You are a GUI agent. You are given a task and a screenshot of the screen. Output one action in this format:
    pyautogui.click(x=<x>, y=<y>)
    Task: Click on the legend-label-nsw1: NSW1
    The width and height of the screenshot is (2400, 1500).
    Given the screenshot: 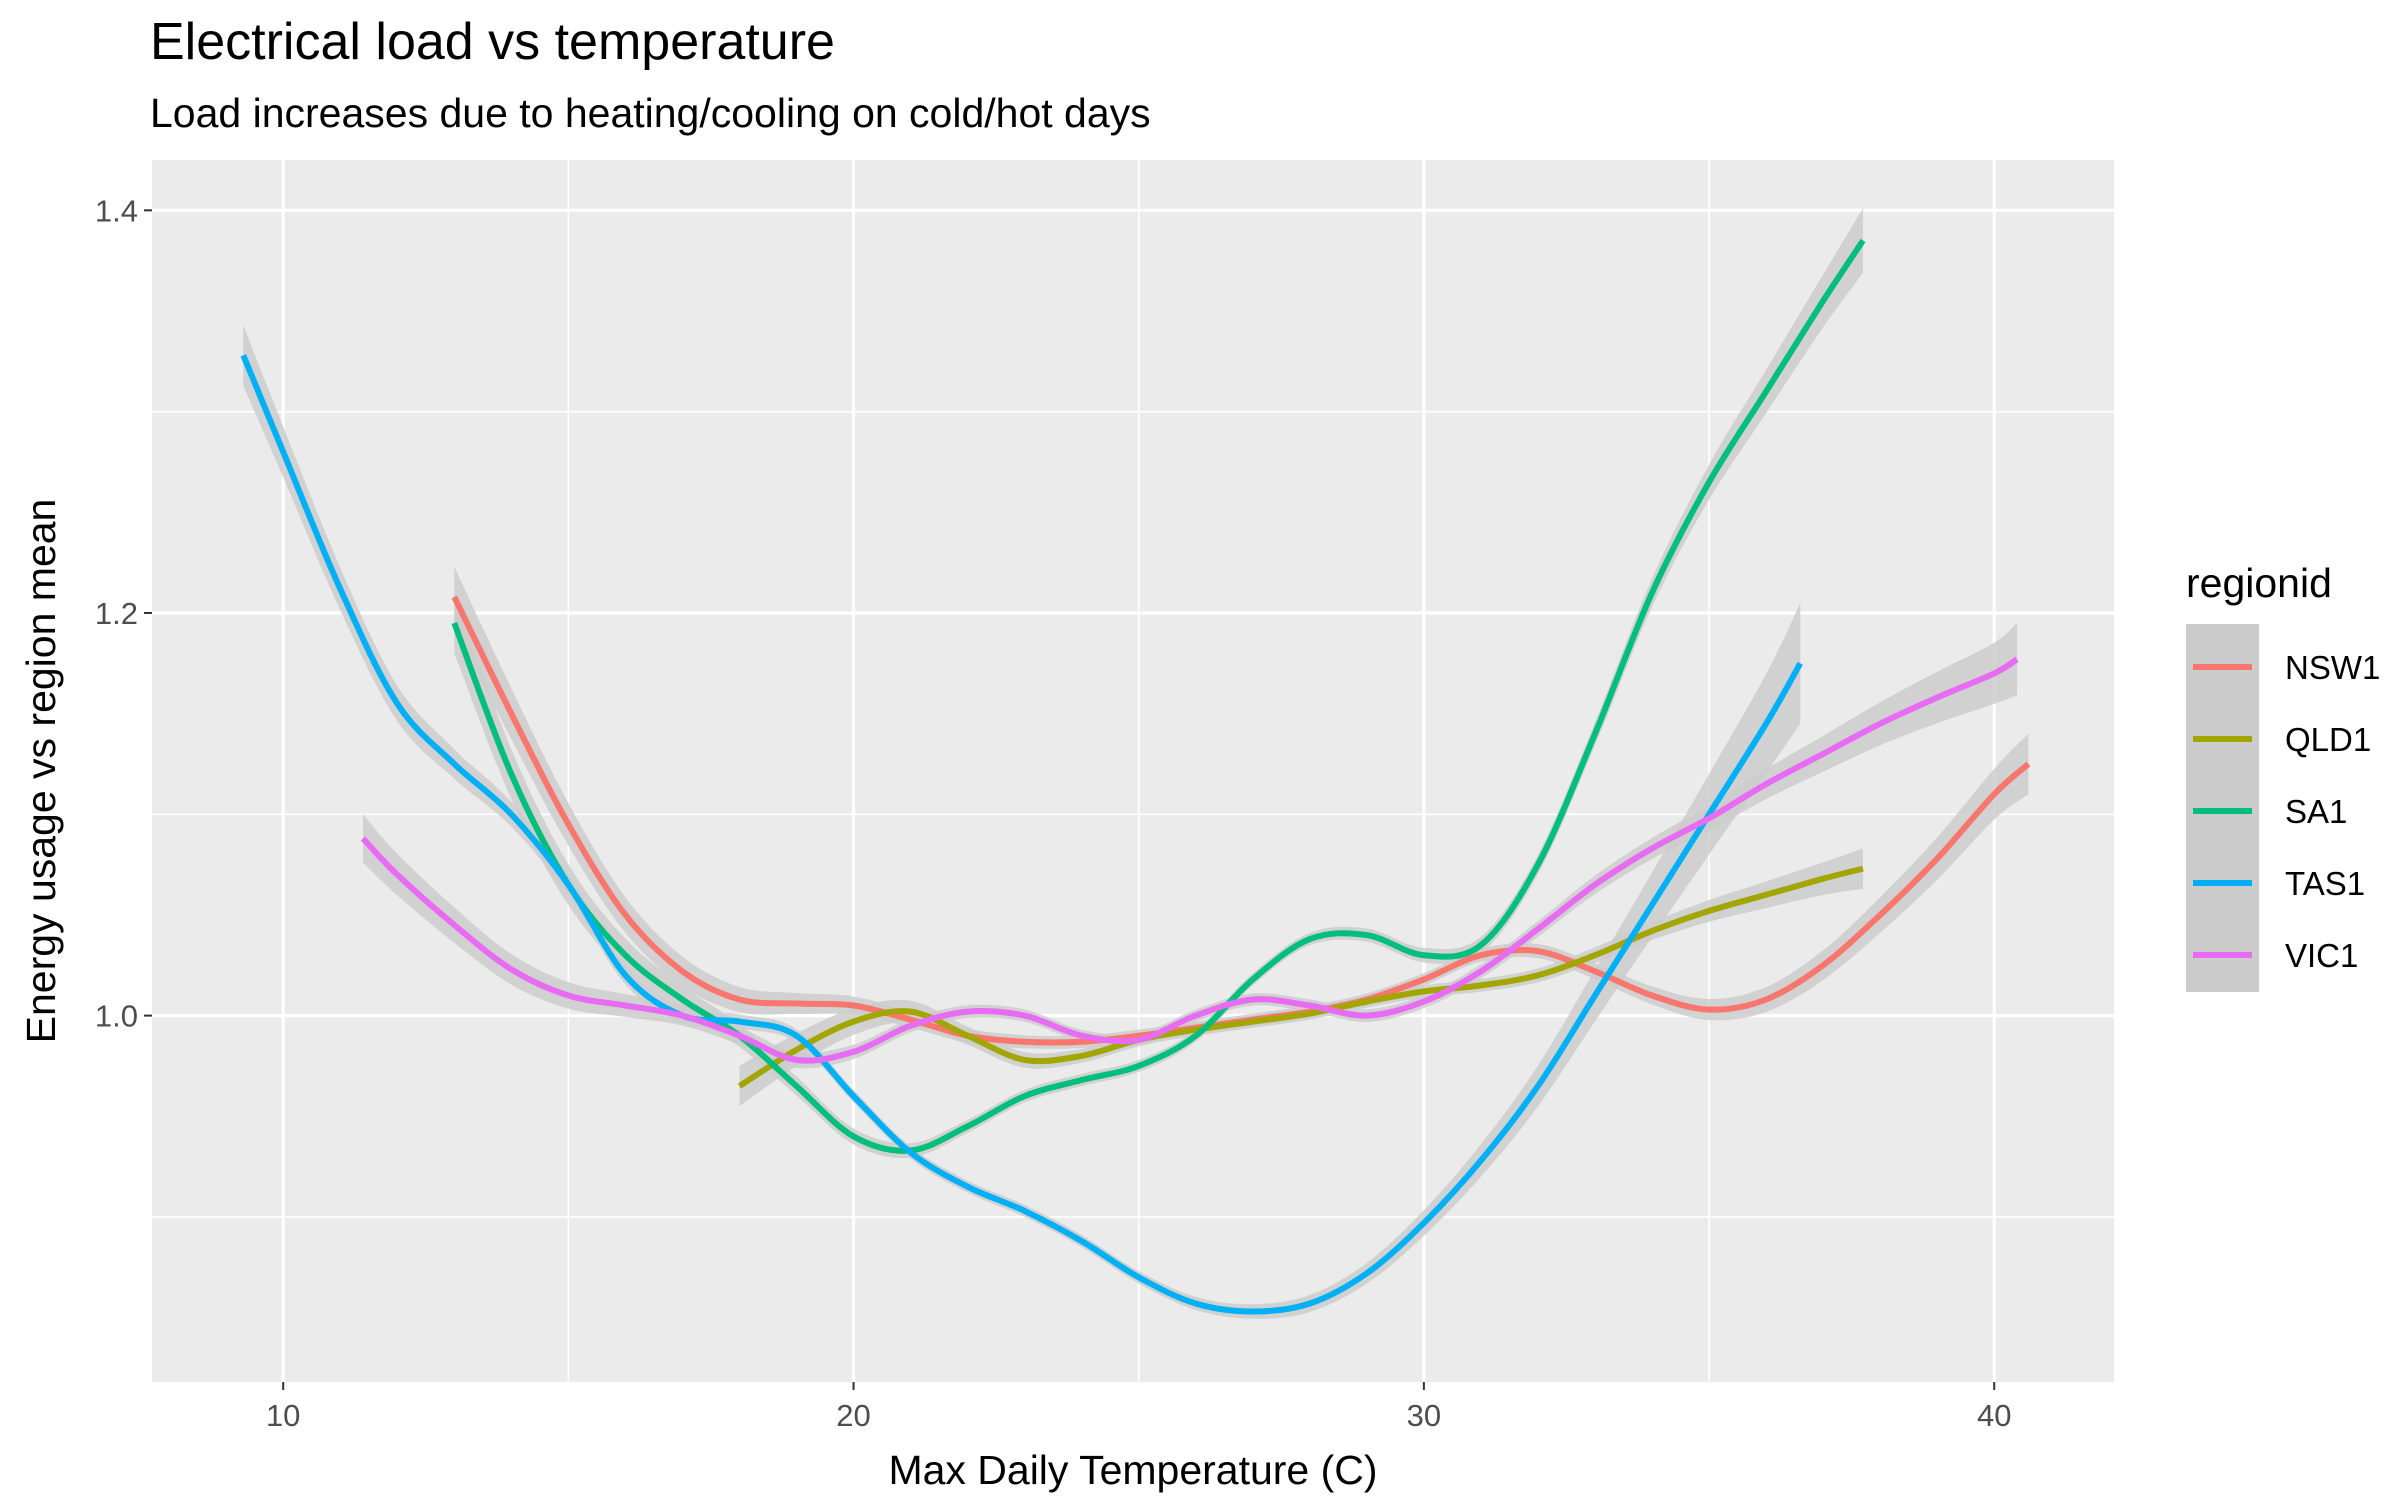 What is the action you would take?
    pyautogui.click(x=2332, y=667)
    